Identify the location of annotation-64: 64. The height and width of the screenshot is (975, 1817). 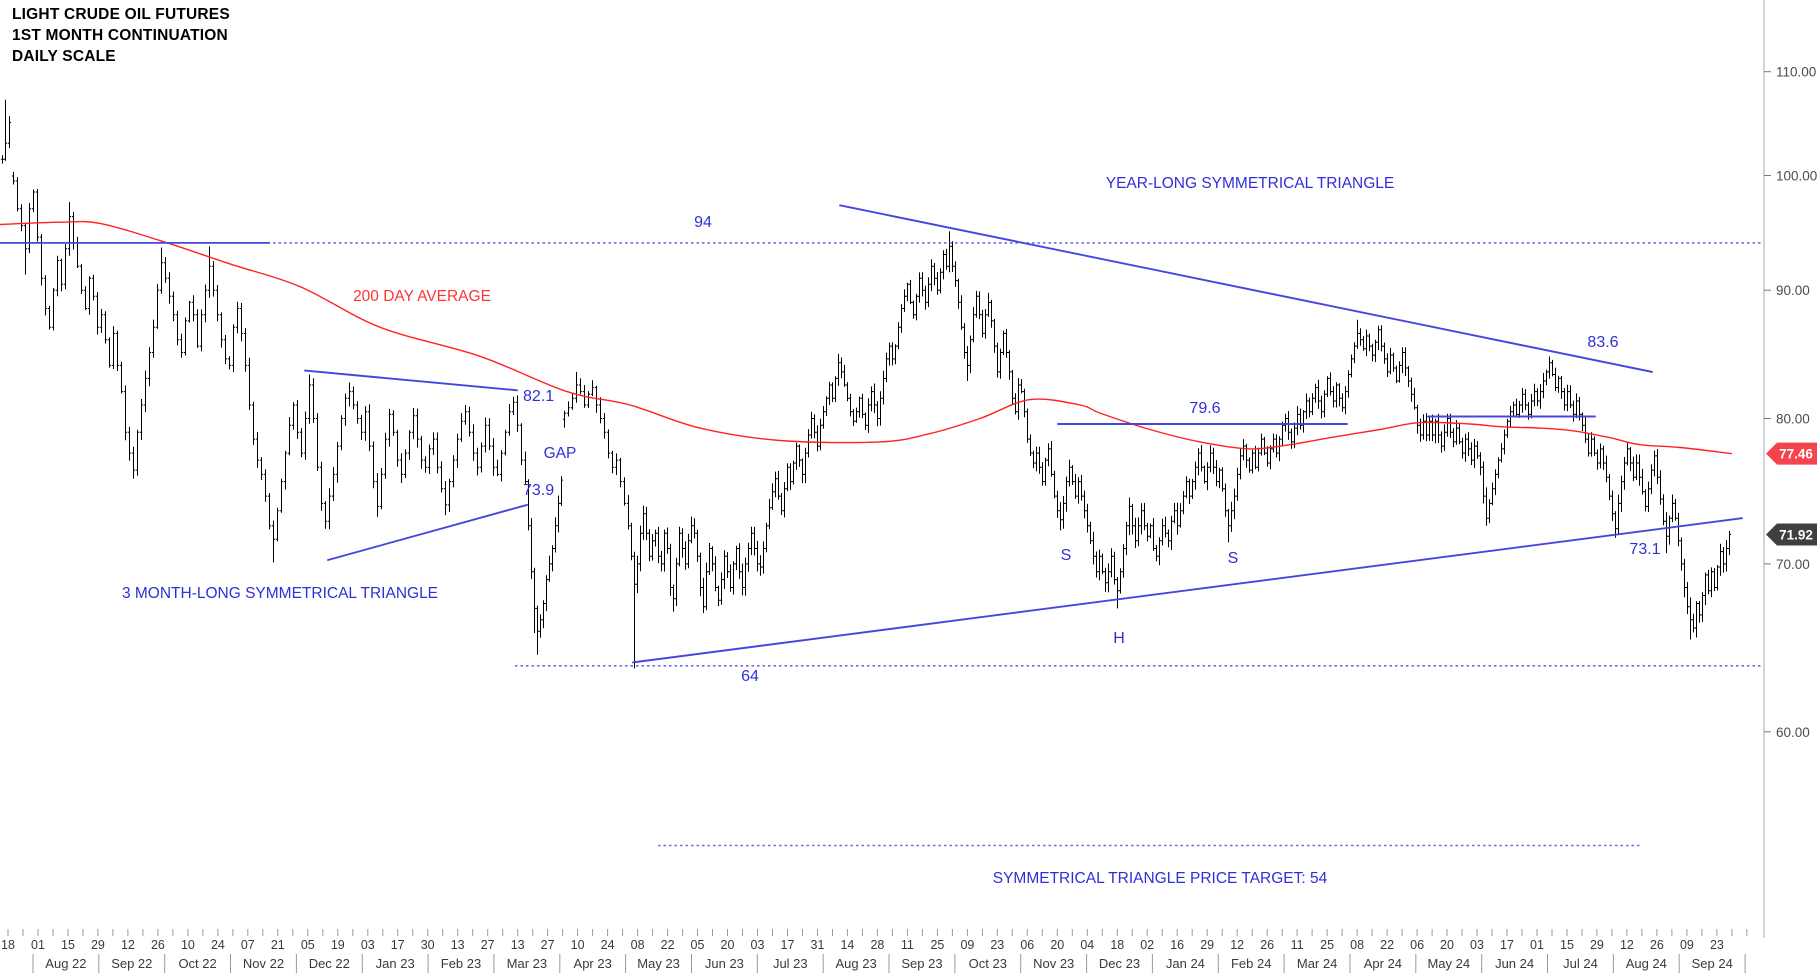
(750, 676).